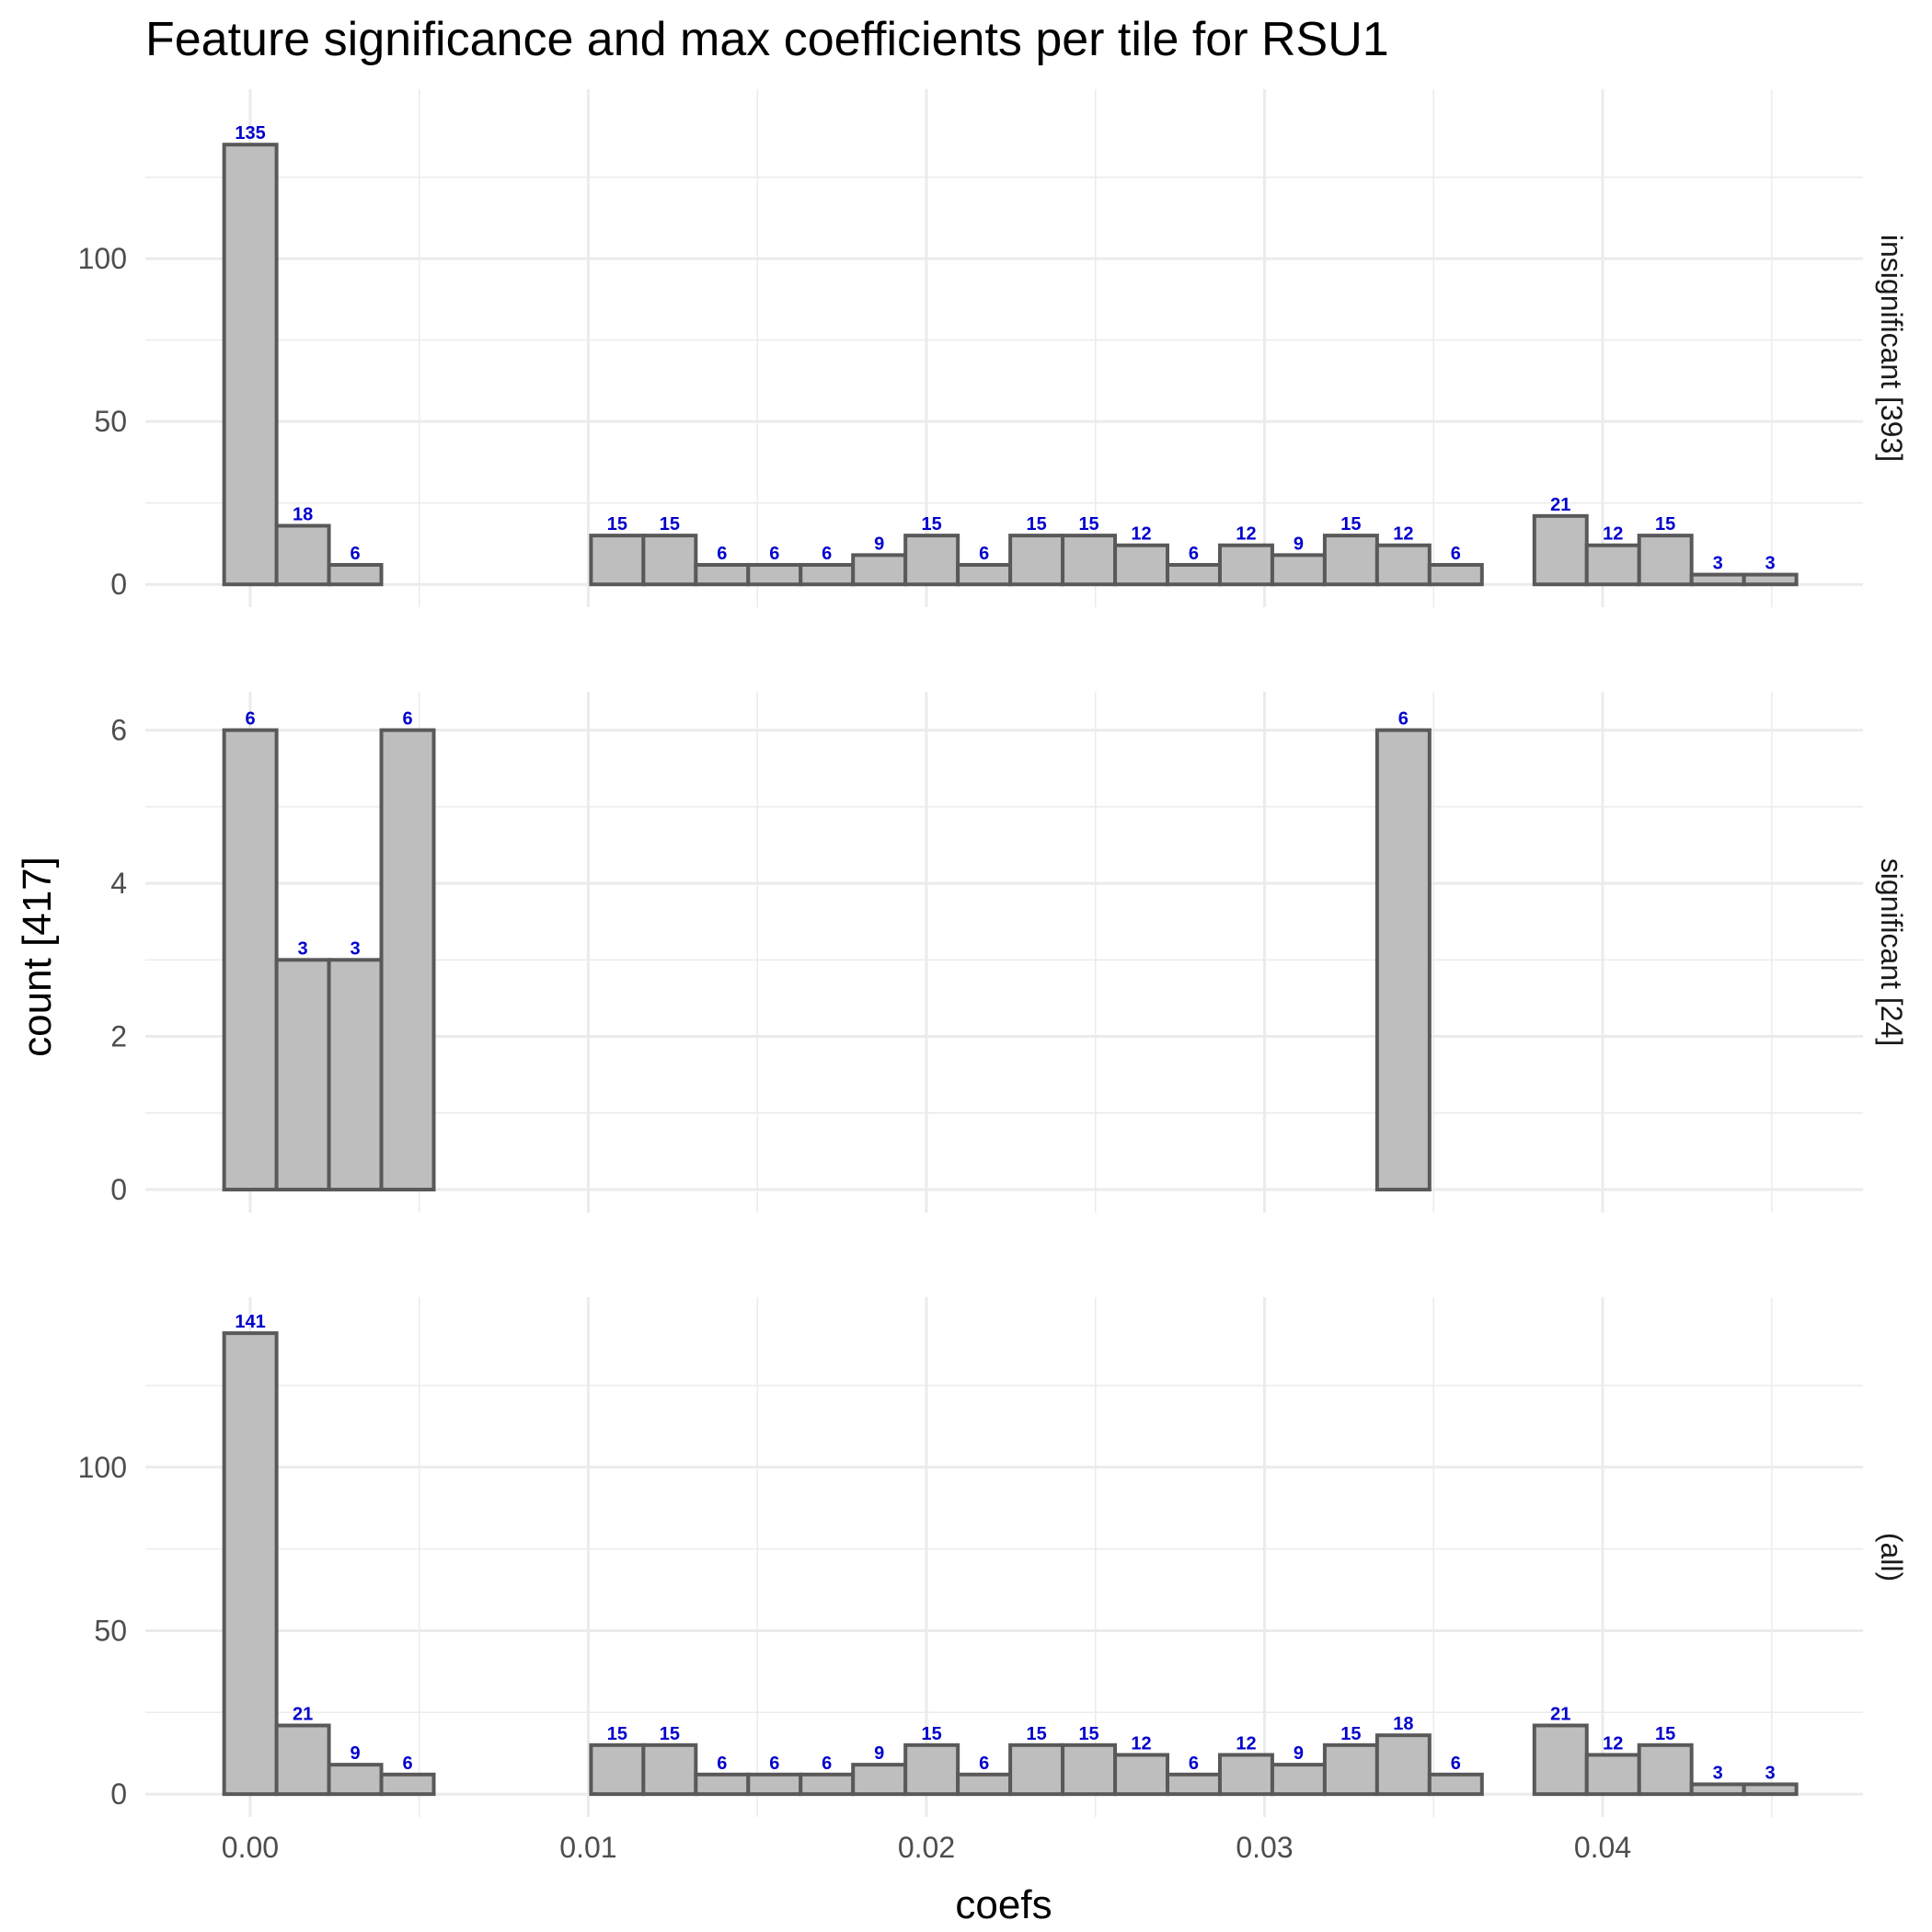 This screenshot has width=1932, height=1932. What do you see at coordinates (1891, 952) in the screenshot?
I see `facet-strip-label: significant [24]` at bounding box center [1891, 952].